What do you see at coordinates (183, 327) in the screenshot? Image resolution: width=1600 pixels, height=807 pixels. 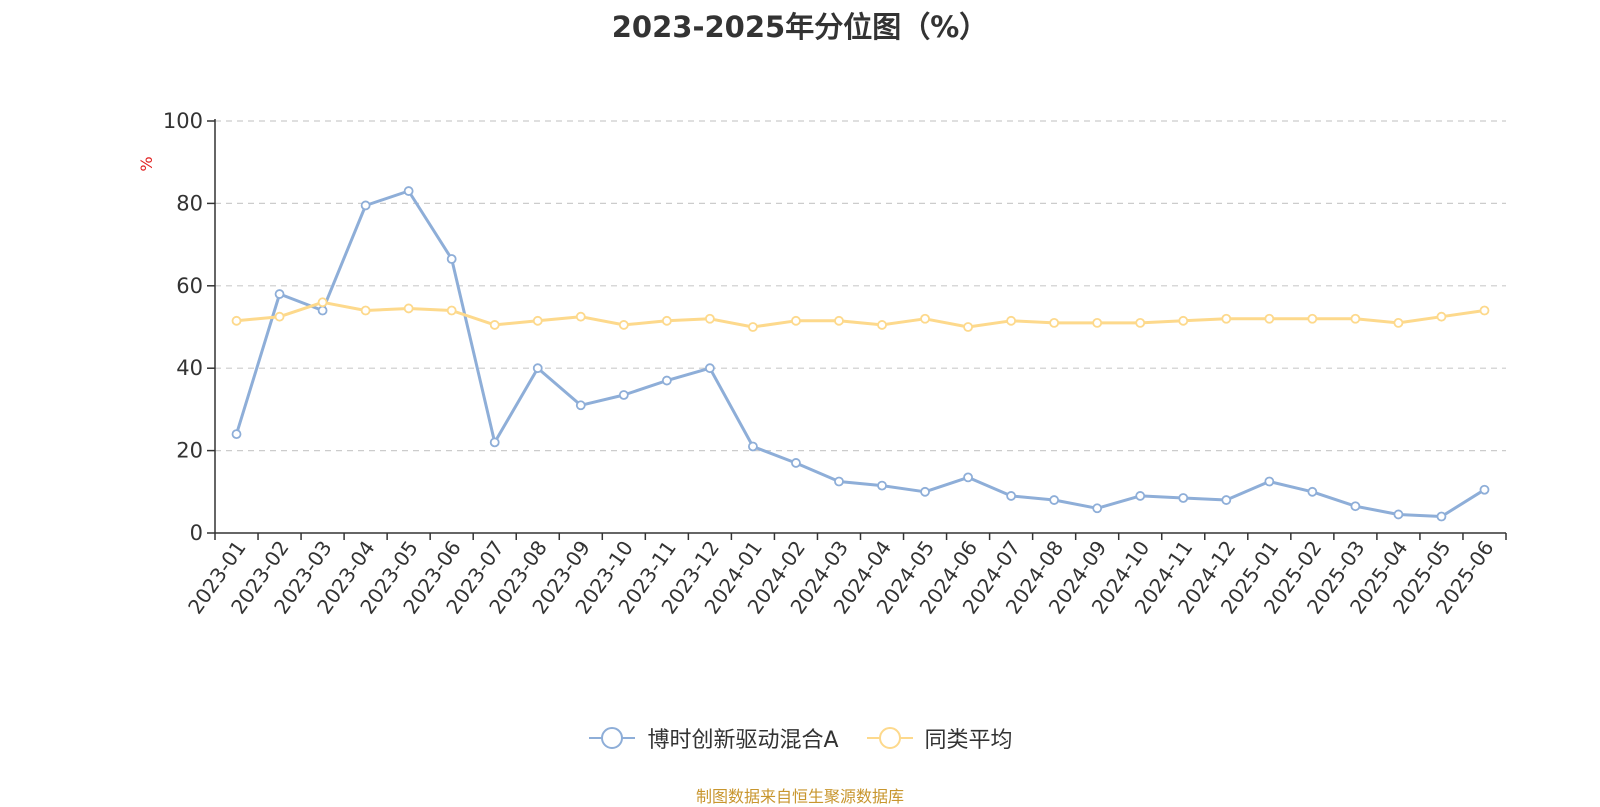 I see `y-tick-labels: 0 20 40 60 80 100` at bounding box center [183, 327].